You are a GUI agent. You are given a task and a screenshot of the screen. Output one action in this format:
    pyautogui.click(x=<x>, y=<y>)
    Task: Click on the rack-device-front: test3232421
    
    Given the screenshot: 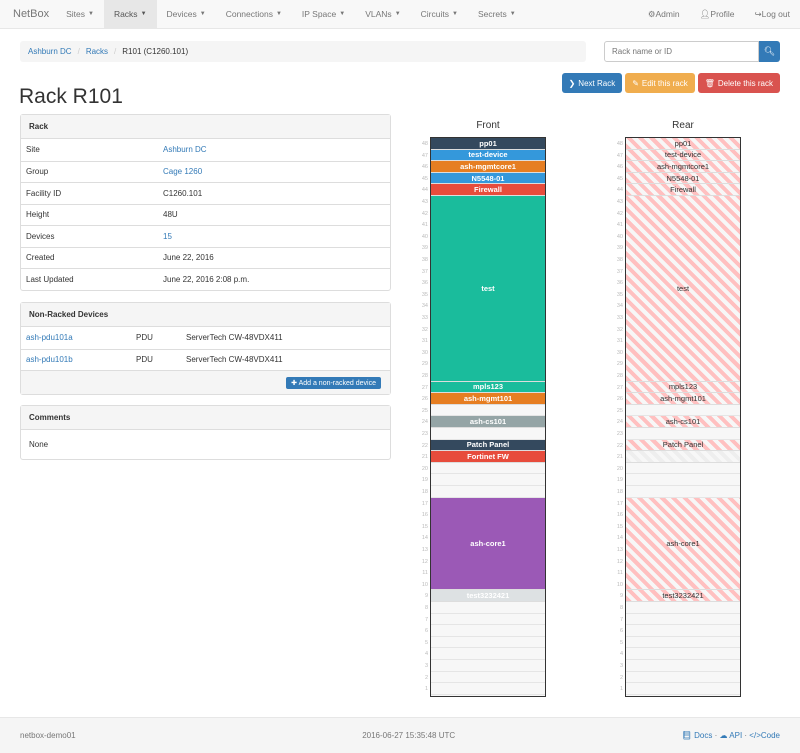 What is the action you would take?
    pyautogui.click(x=488, y=596)
    